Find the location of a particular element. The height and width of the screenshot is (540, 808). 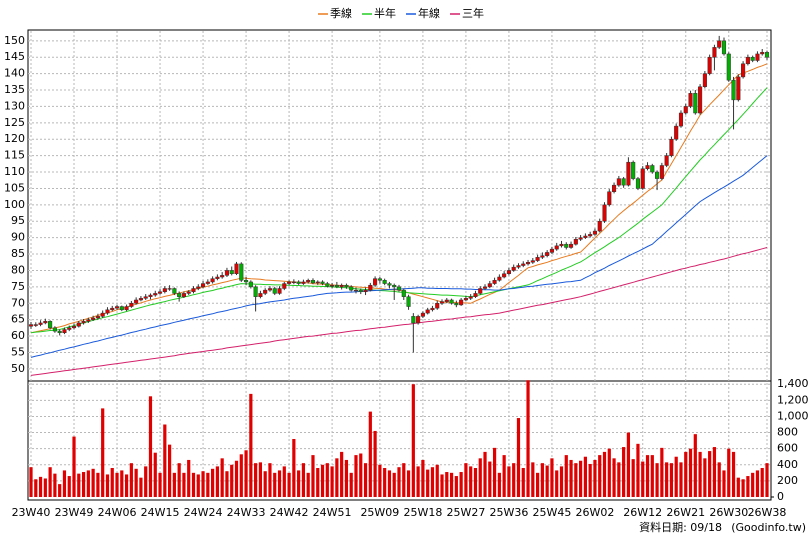

x-tick-label: 26W38 is located at coordinates (767, 512).